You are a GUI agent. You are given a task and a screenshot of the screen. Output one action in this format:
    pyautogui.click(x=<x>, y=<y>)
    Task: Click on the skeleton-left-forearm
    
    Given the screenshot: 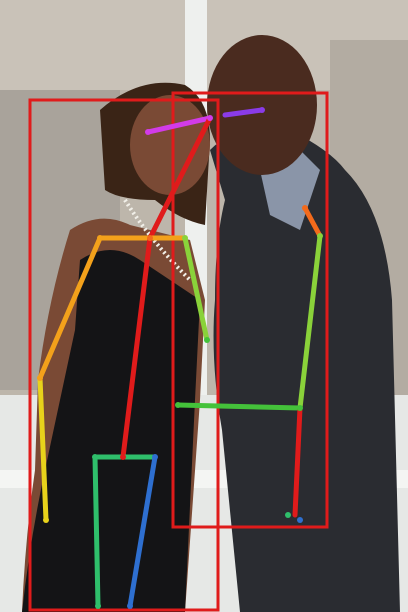 What is the action you would take?
    pyautogui.click(x=43, y=449)
    